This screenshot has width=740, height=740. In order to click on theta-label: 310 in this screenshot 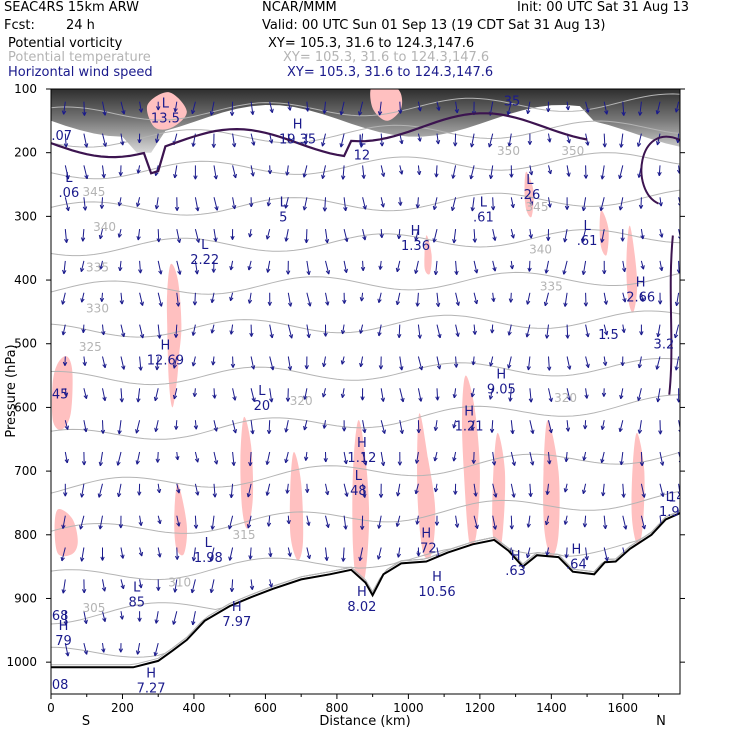, I will do `click(179, 583)`.